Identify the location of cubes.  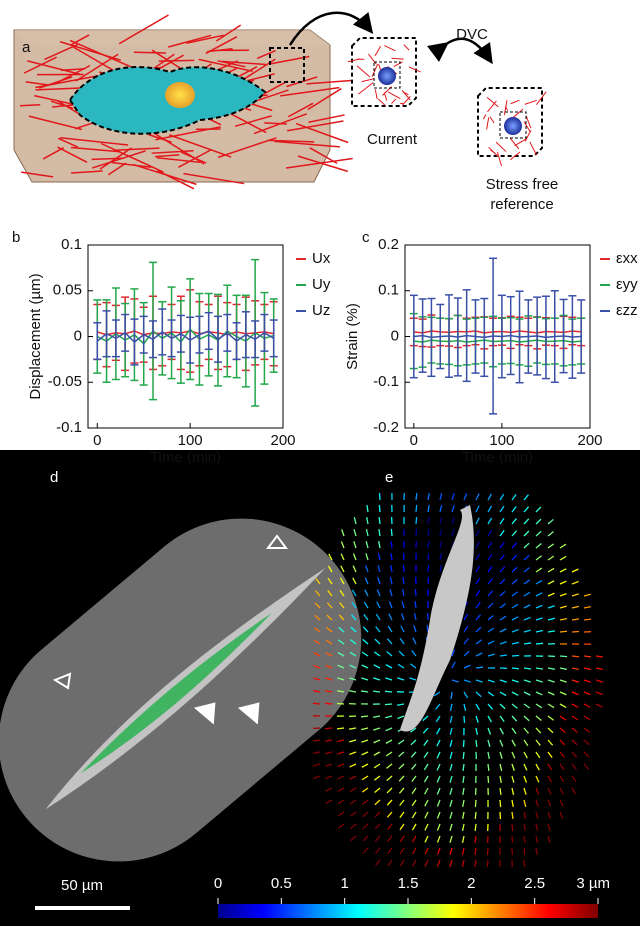
(447, 102).